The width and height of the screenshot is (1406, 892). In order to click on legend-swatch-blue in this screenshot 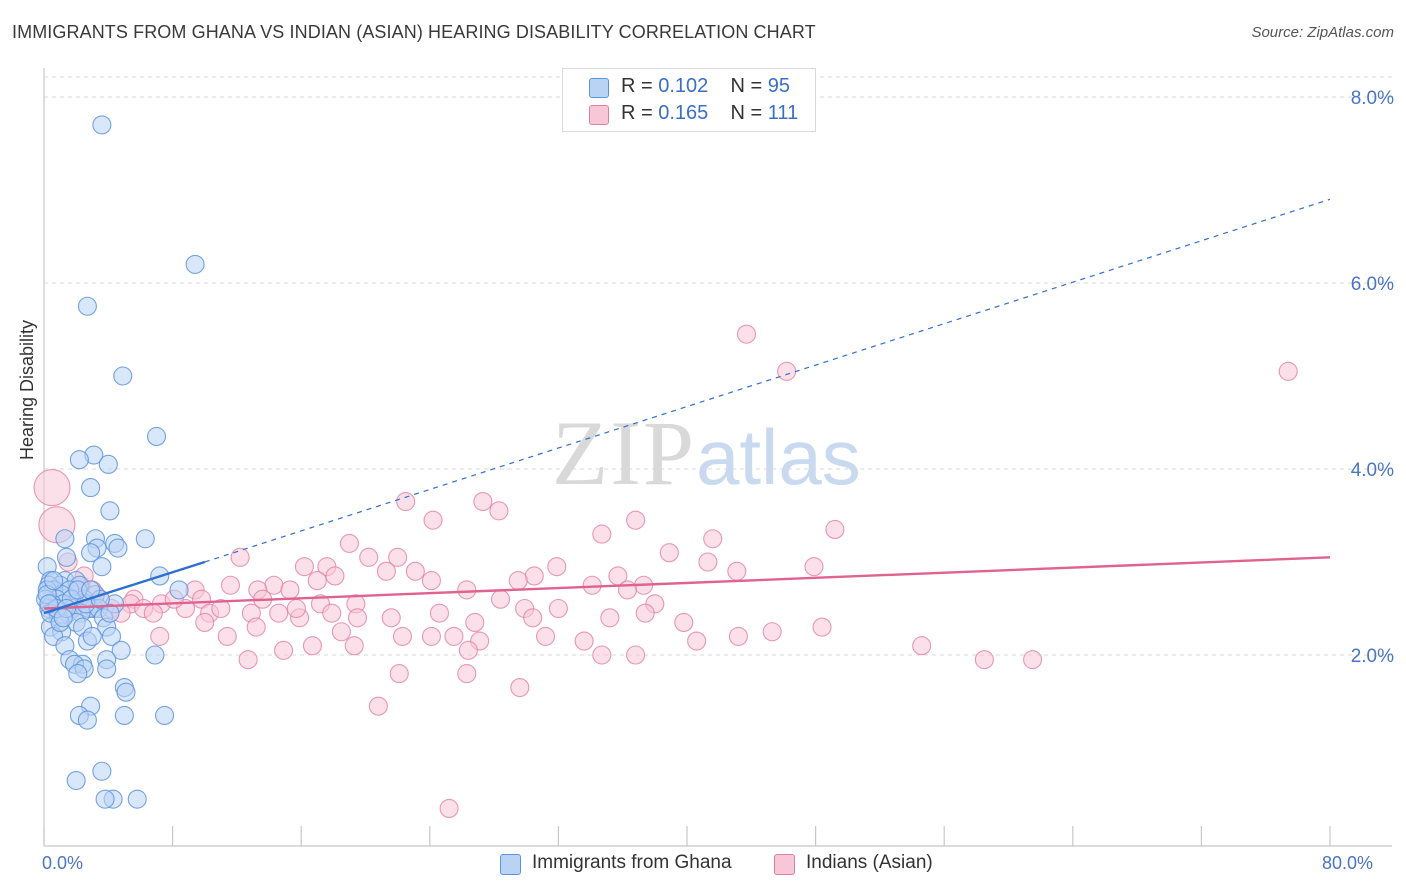, I will do `click(599, 88)`.